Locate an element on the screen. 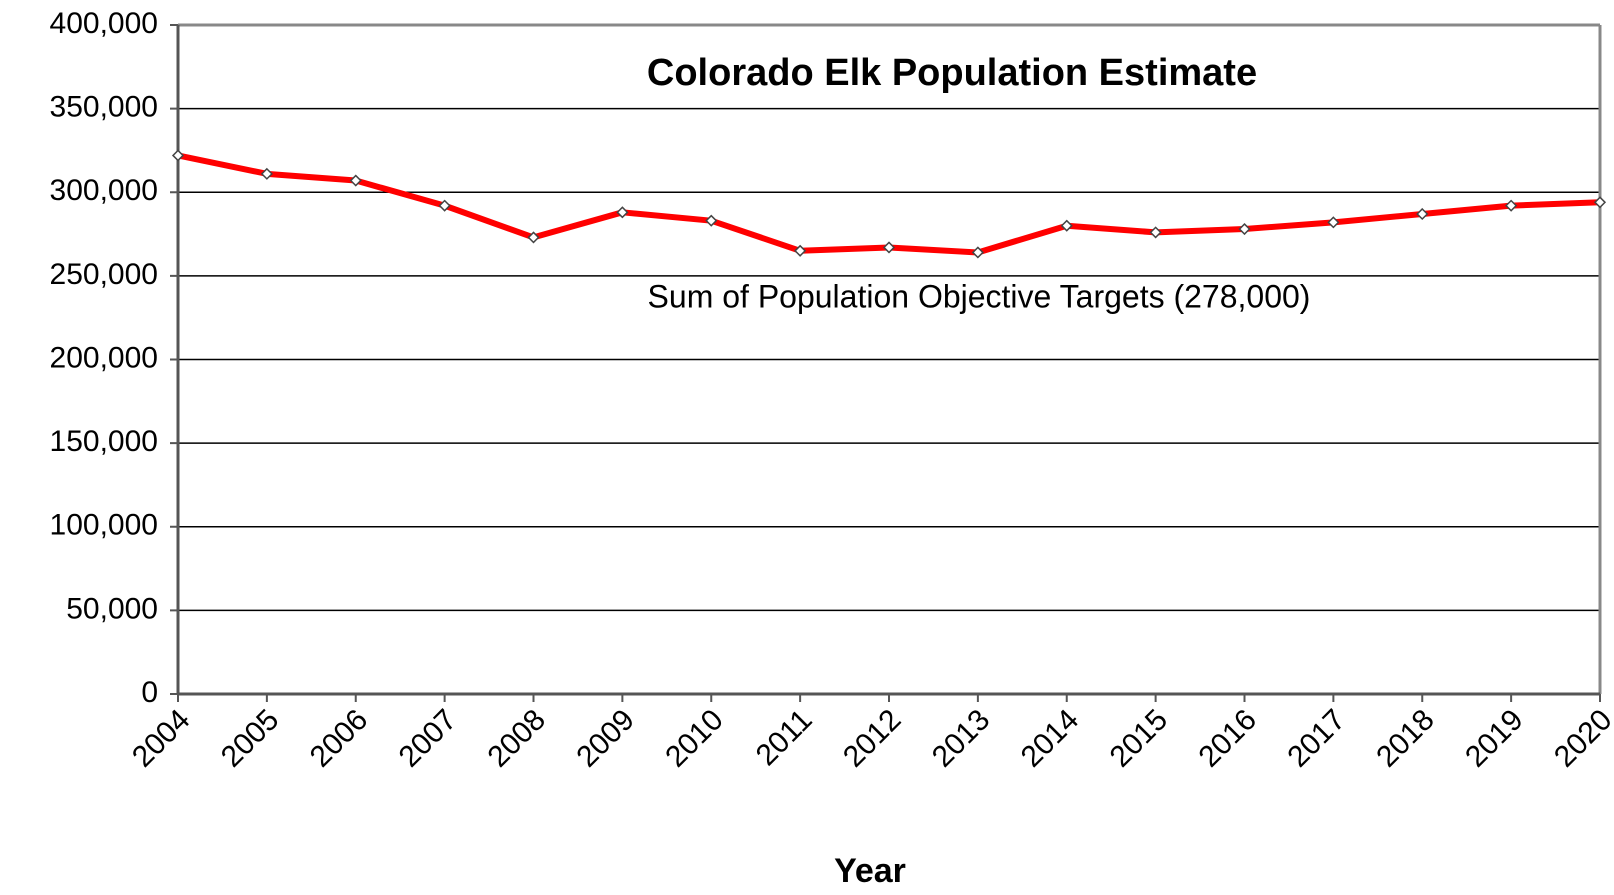 The width and height of the screenshot is (1614, 895). y-tick-label: 150,000 is located at coordinates (104, 441).